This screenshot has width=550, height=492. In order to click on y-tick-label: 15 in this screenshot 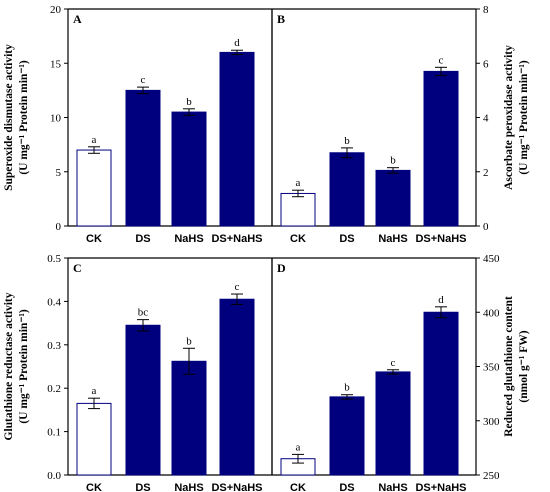, I will do `click(56, 64)`.